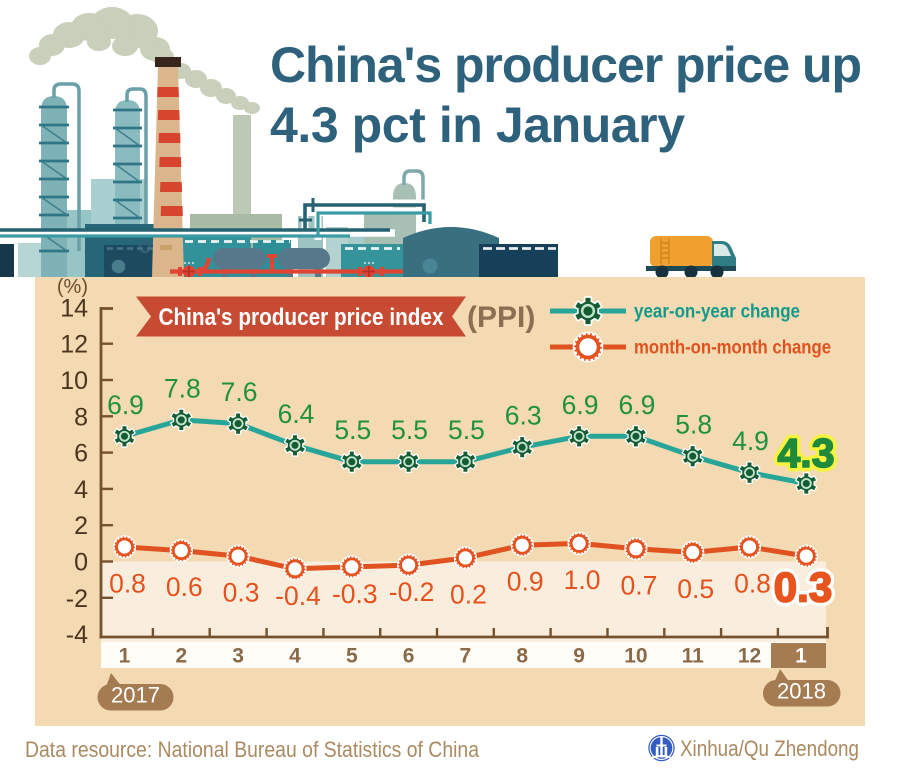 This screenshot has height=773, width=899. Describe the element at coordinates (695, 589) in the screenshot. I see `svg-text: 0.5` at that location.